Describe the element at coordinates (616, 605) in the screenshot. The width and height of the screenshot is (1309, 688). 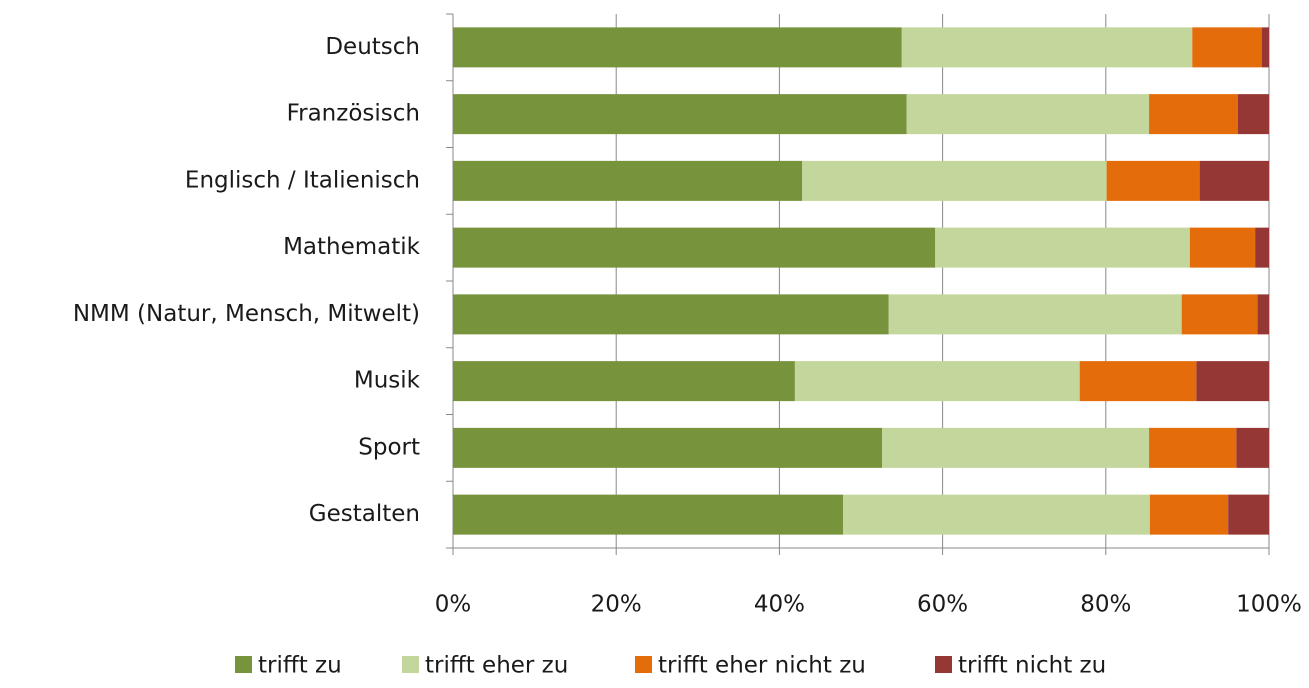
I see `x-tick-label: 20%` at that location.